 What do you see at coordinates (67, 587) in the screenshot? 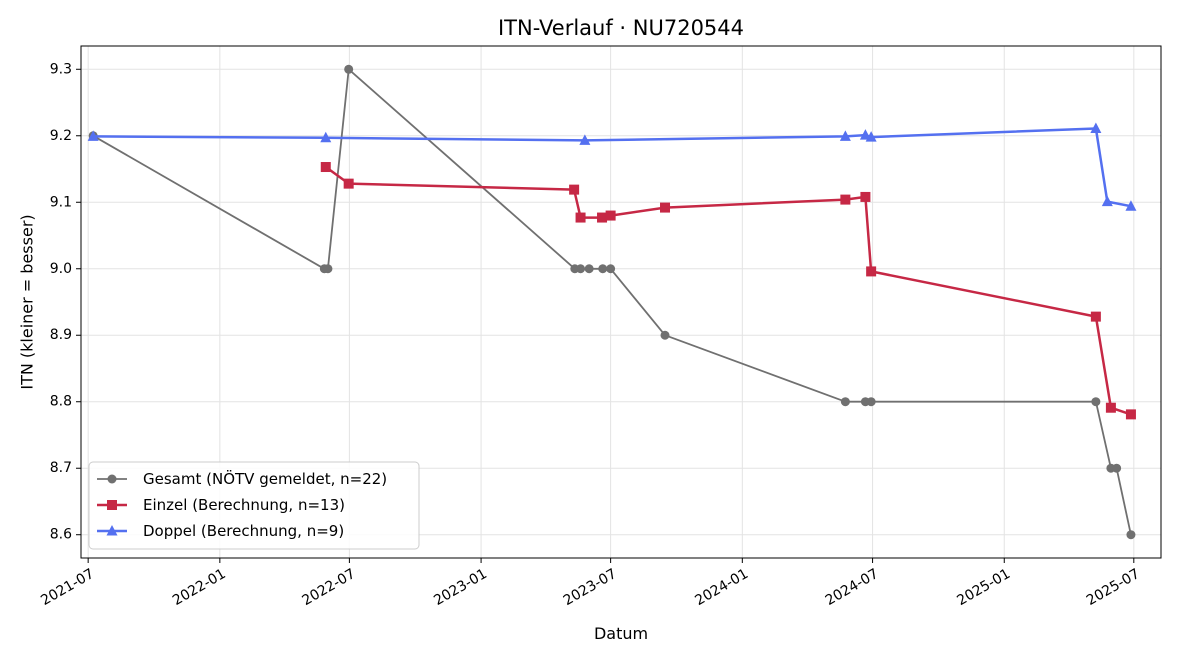
I see `x-tick-label: 2021-07` at bounding box center [67, 587].